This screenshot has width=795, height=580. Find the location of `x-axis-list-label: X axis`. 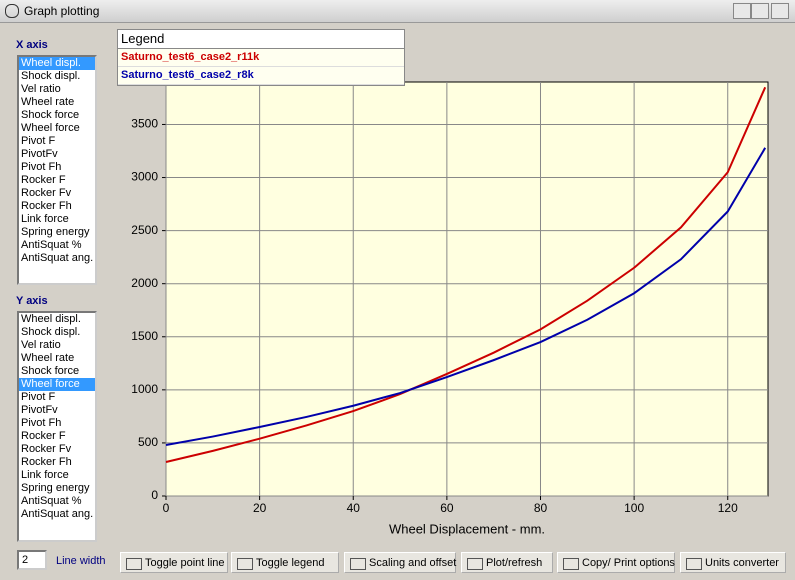

x-axis-list-label: X axis is located at coordinates (32, 45).